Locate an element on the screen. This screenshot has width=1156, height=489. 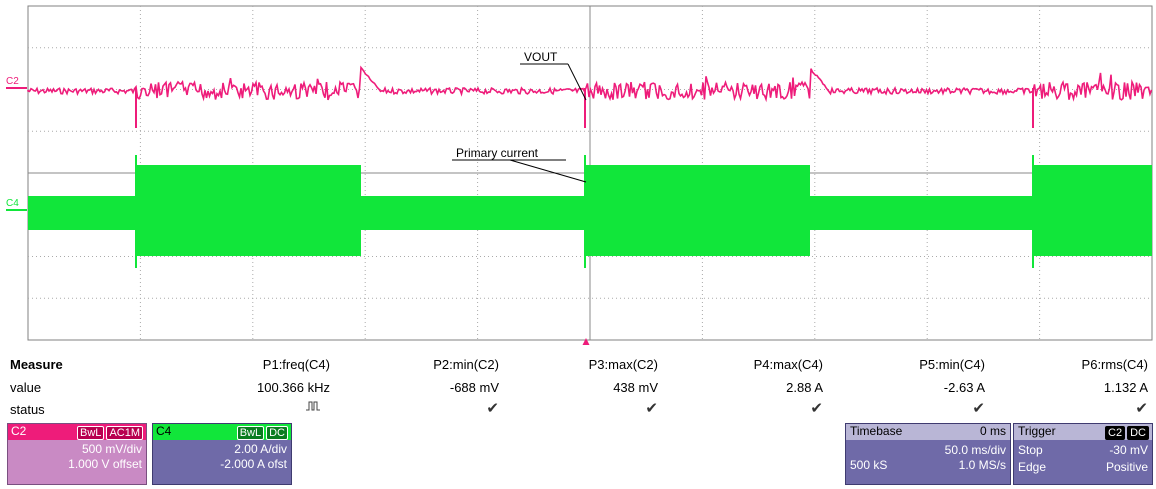
c2-descriptor-id: C2 is located at coordinates (19, 431).